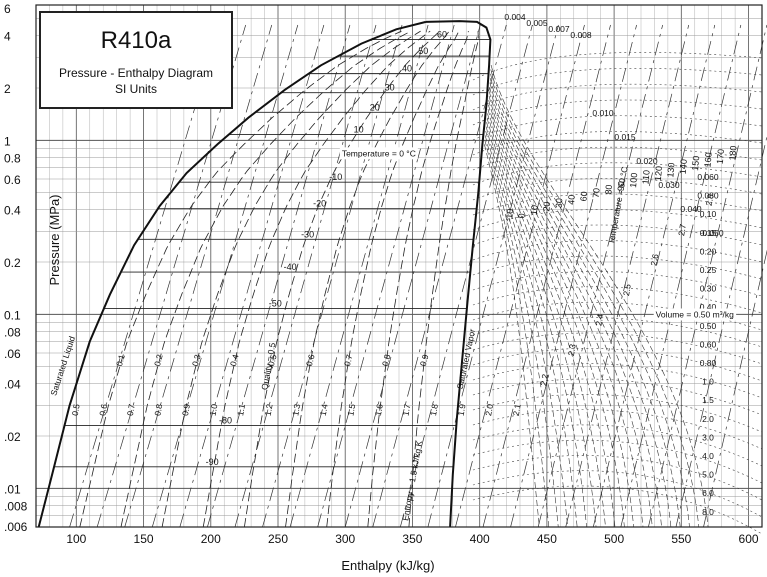 This screenshot has width=767, height=577. What do you see at coordinates (708, 233) in the screenshot?
I see `volume-label: 0.15` at bounding box center [708, 233].